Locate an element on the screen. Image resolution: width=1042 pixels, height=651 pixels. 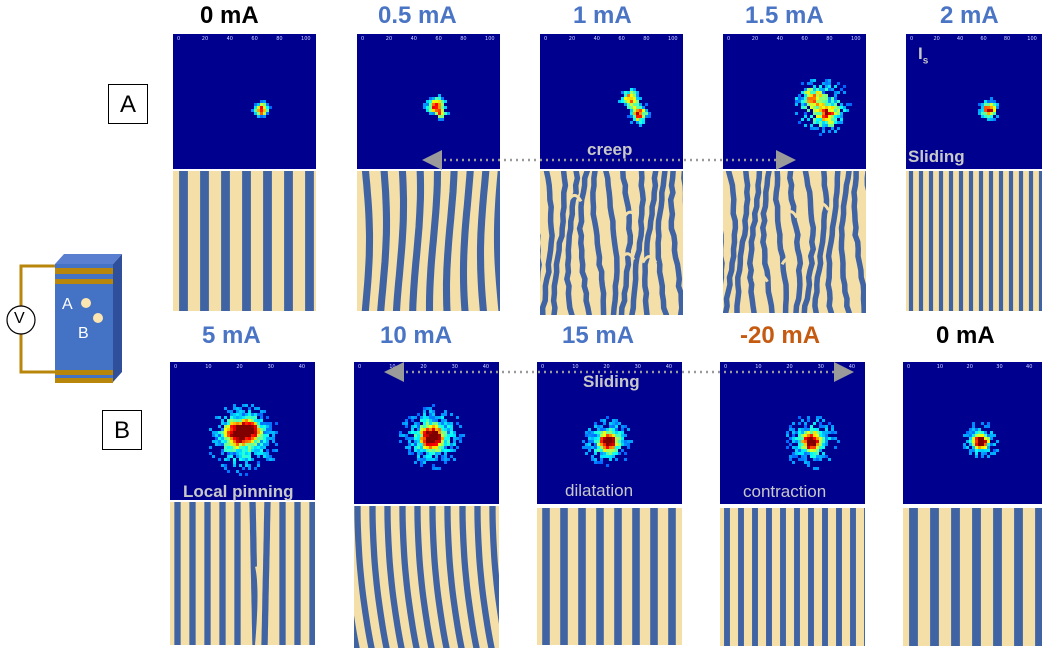
current-label-a2: 0.5 mA is located at coordinates (417, 15).